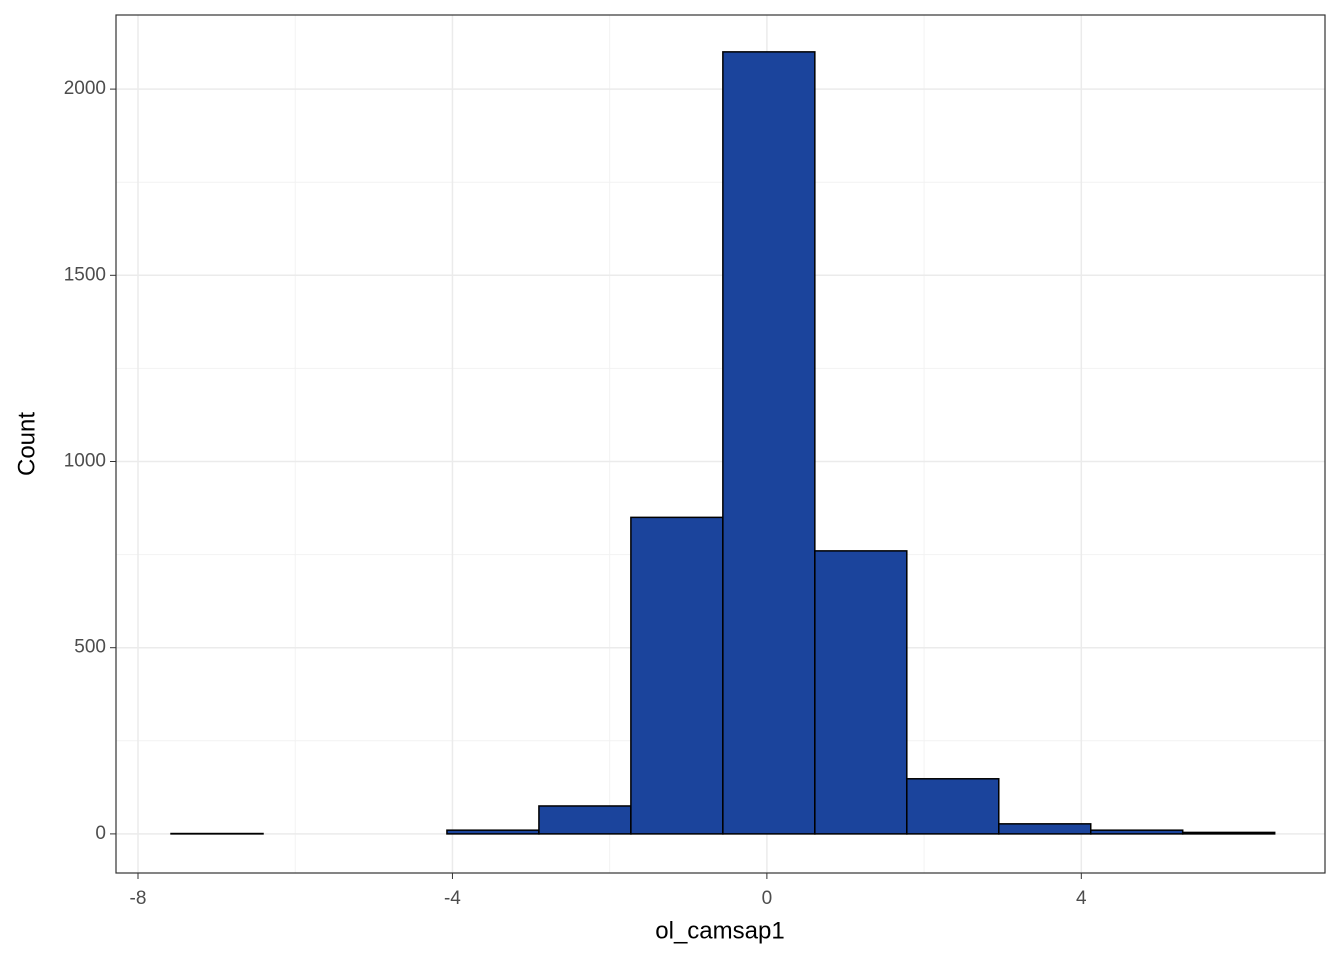 The image size is (1344, 960). Describe the element at coordinates (452, 898) in the screenshot. I see `x-tick-label: -4` at that location.